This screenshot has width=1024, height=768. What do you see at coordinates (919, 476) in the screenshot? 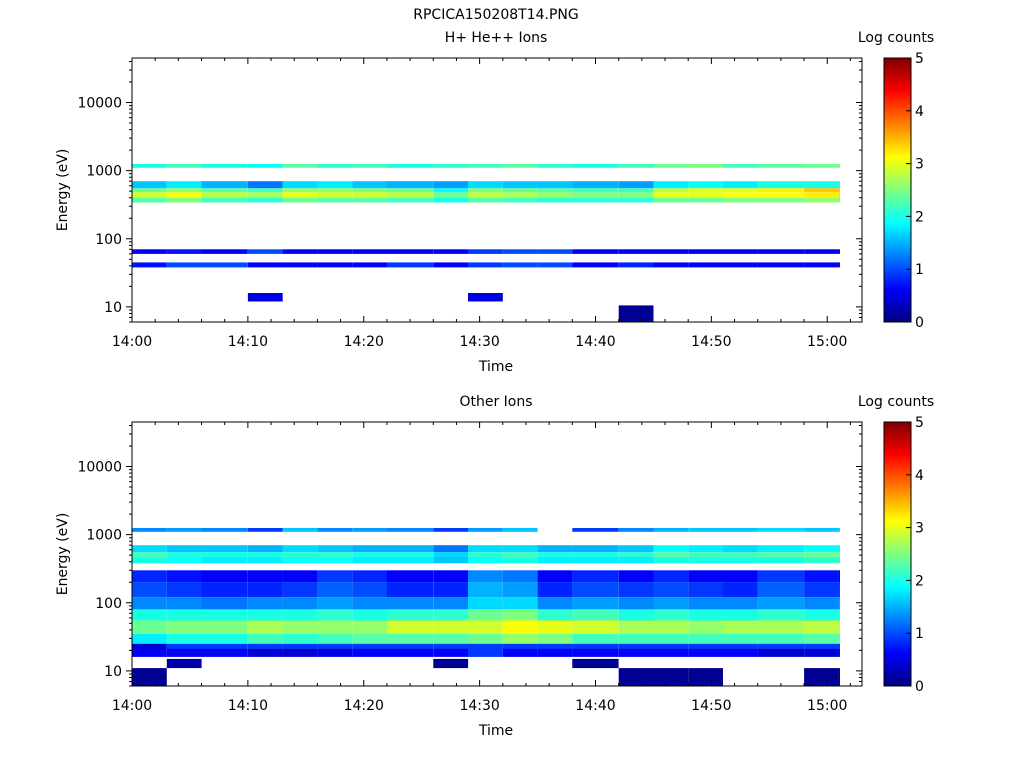
I see `colorbar-tick-label: 4` at bounding box center [919, 476].